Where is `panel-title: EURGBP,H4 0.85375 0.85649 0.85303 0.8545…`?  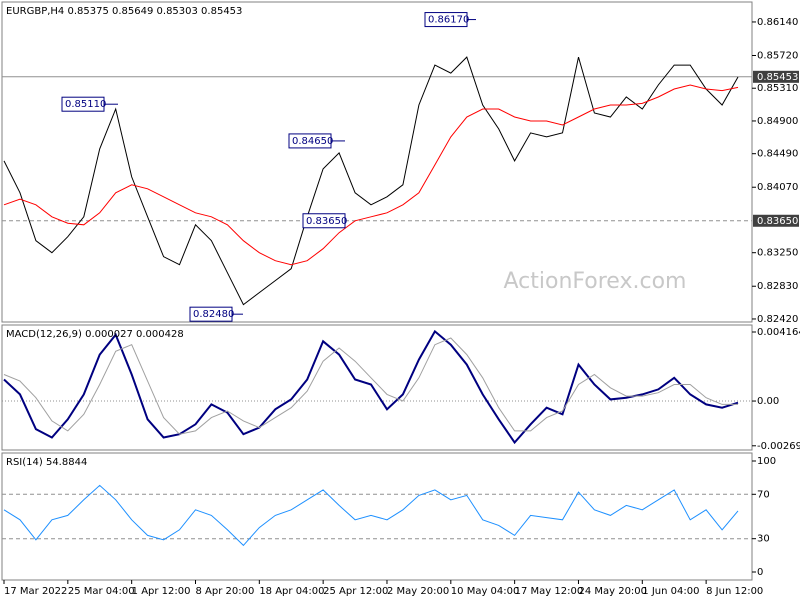
panel-title: EURGBP,H4 0.85375 0.85649 0.85303 0.8545… is located at coordinates (124, 11).